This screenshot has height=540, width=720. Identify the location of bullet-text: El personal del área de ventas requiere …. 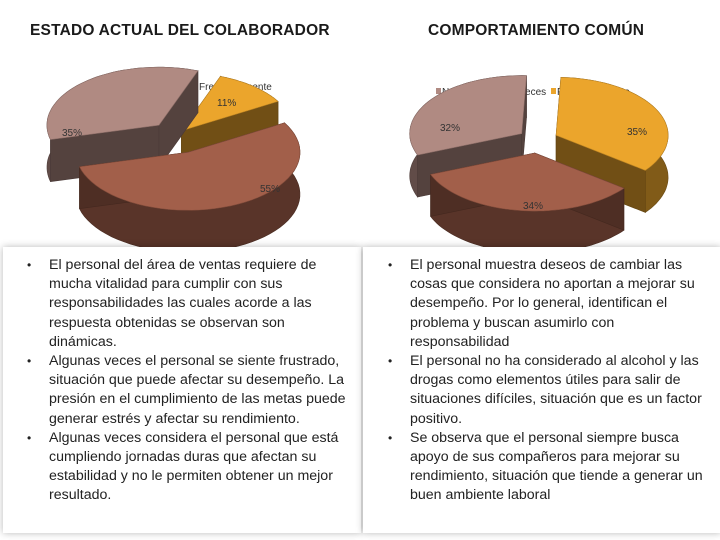
(183, 303).